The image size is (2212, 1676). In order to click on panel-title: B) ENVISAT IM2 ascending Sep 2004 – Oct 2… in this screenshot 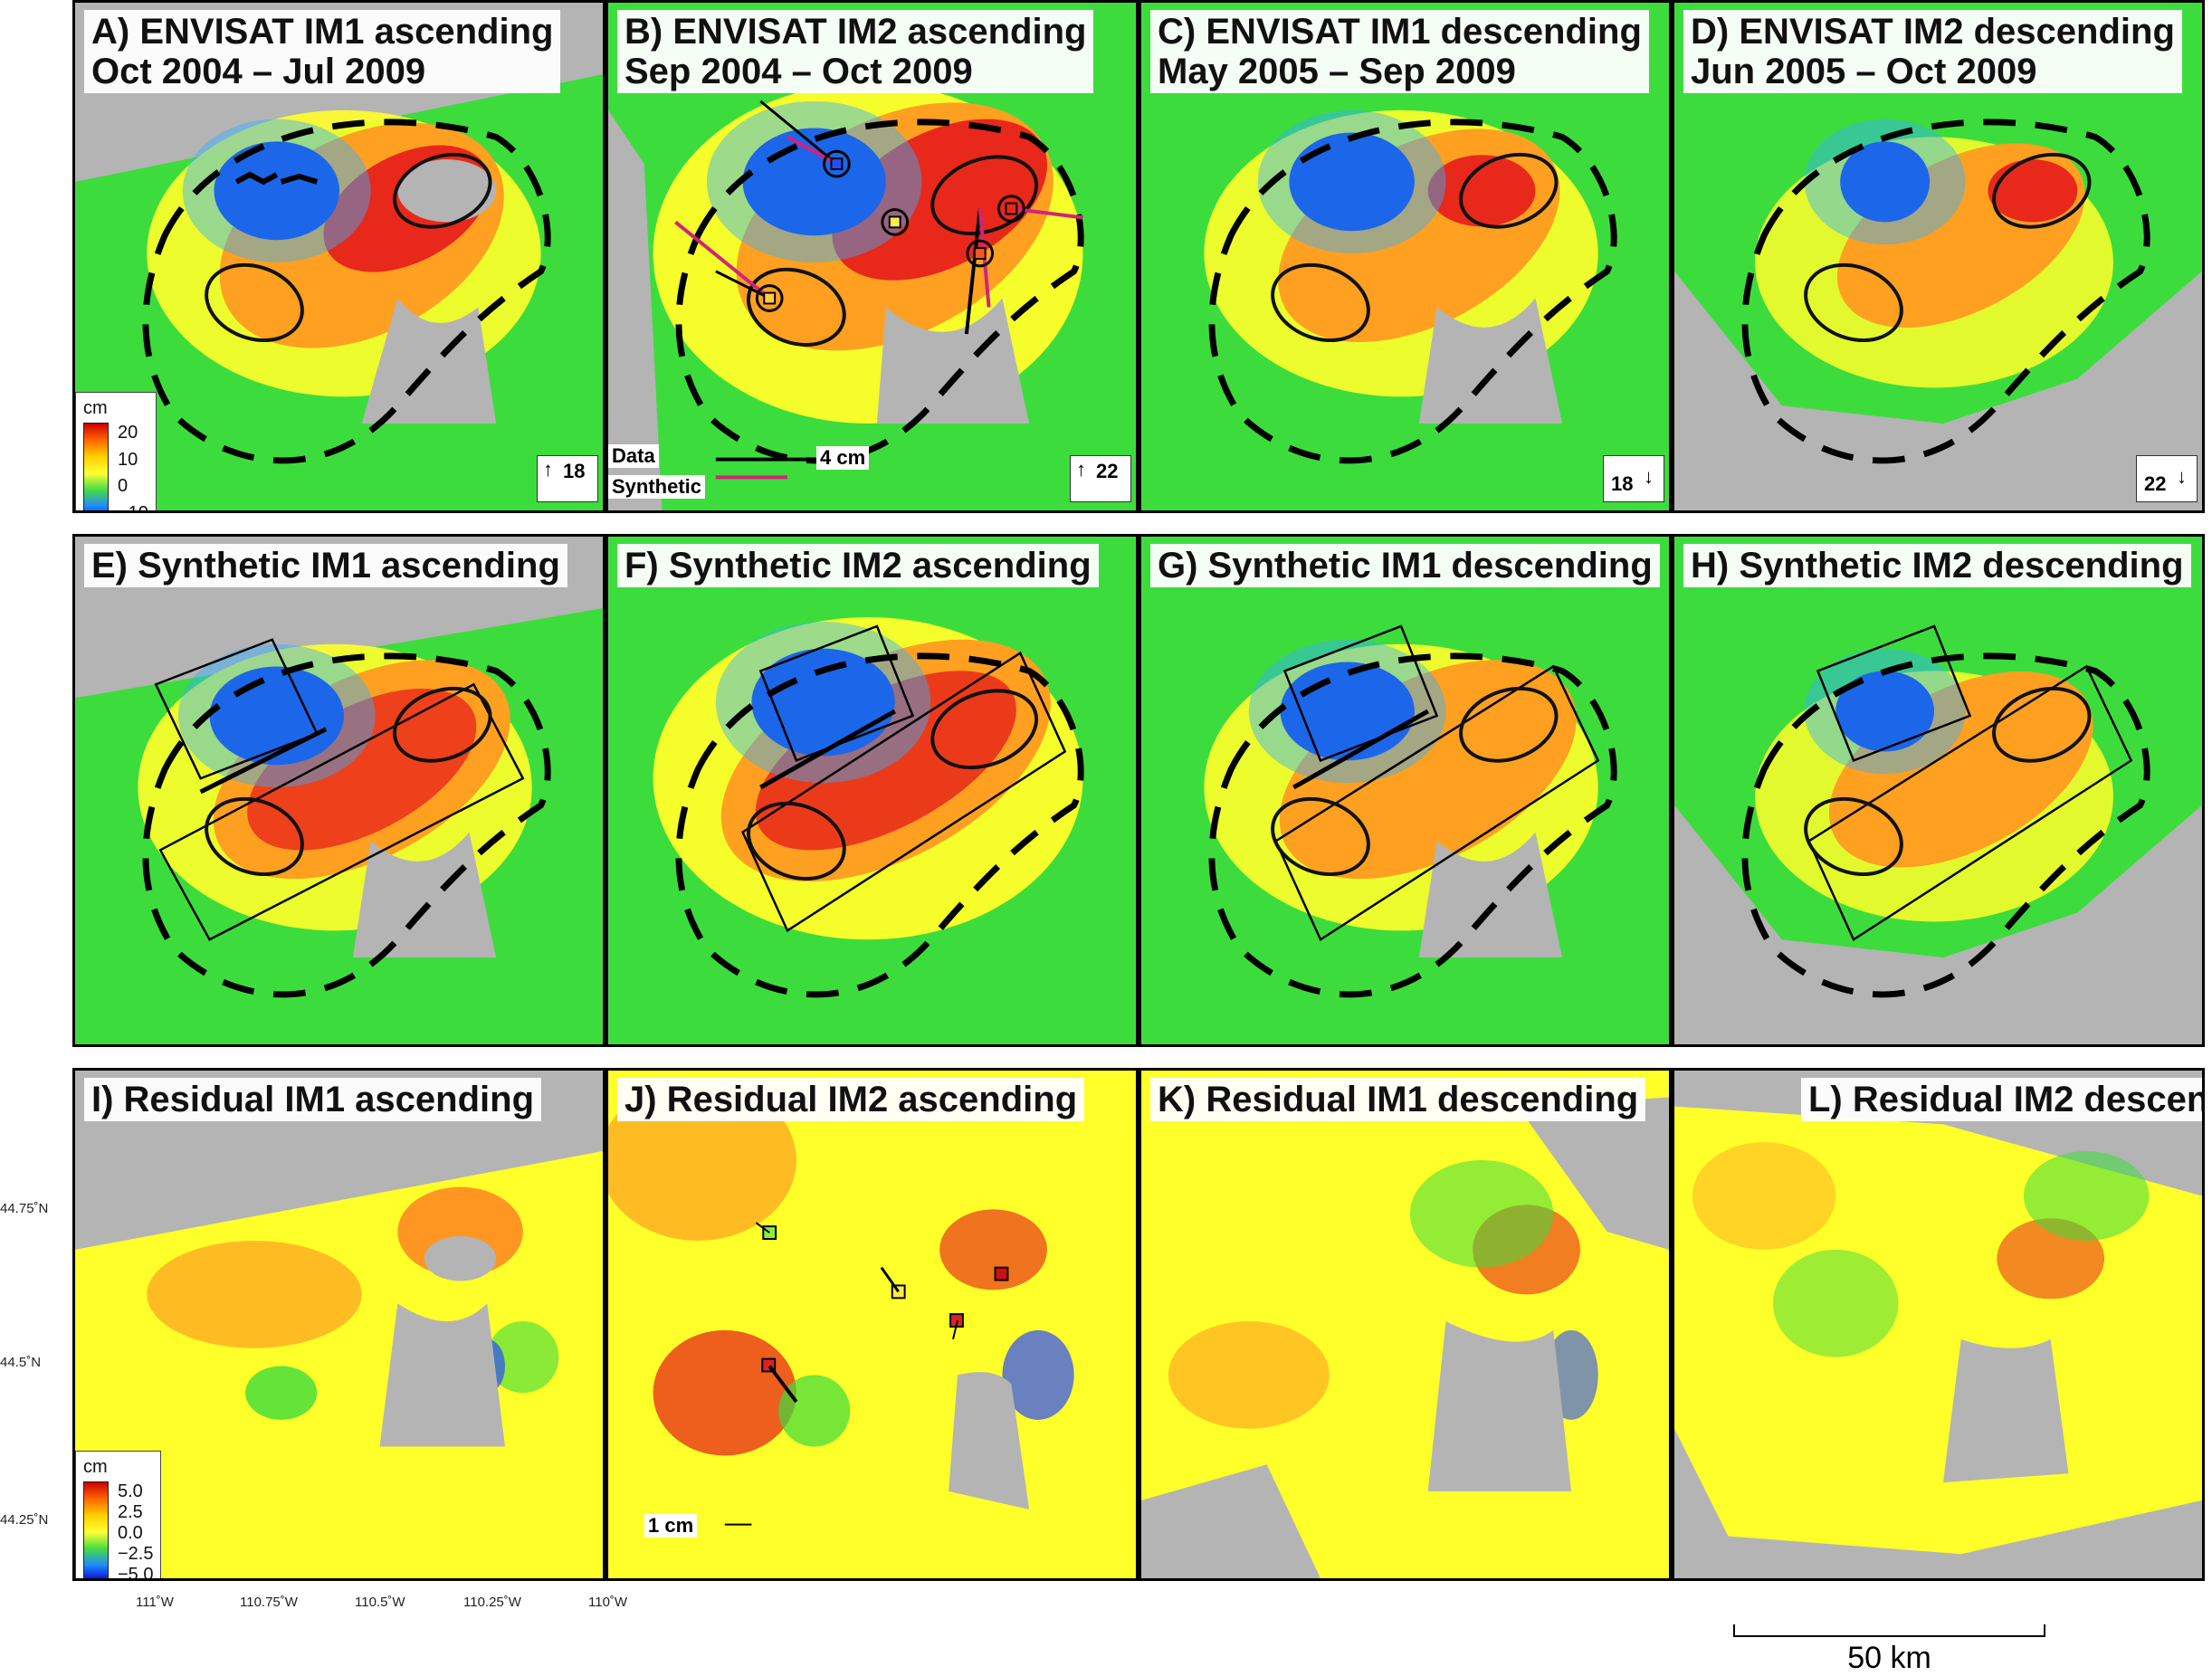, I will do `click(855, 51)`.